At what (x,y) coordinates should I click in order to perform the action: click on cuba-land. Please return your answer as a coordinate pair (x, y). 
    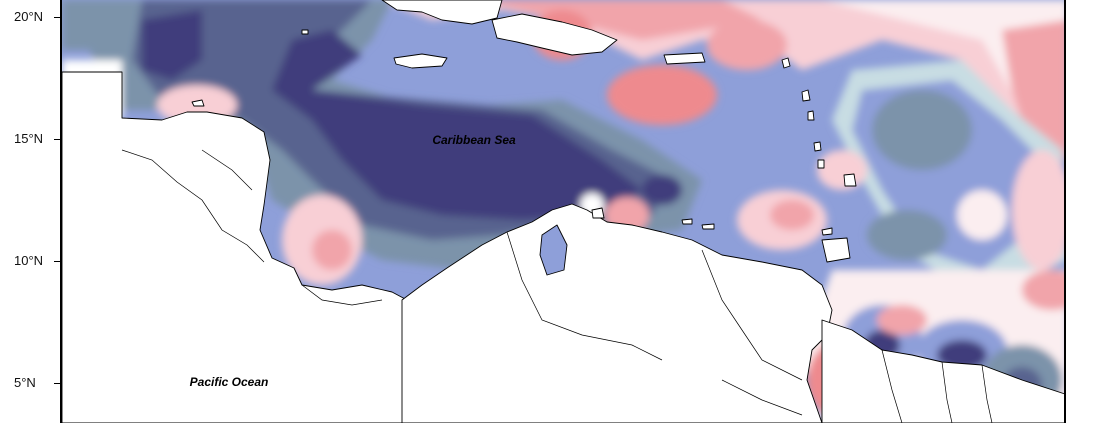
    Looking at the image, I should click on (442, 12).